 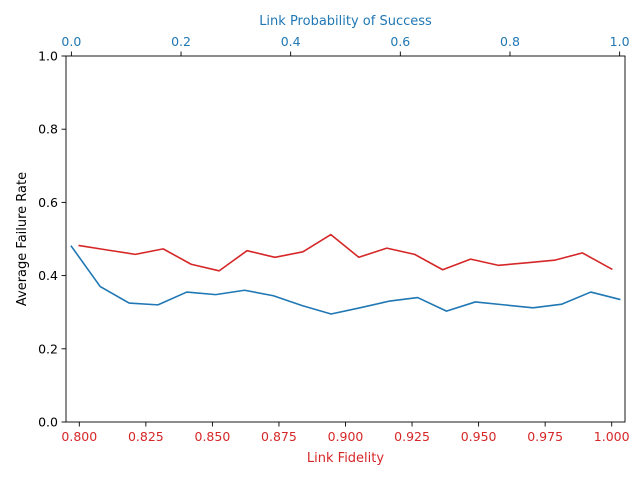 I want to click on x-tick-label: 0.825, so click(x=146, y=436).